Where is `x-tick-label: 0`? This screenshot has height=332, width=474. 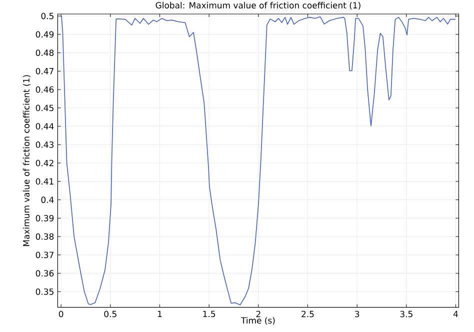 x-tick-label: 0 is located at coordinates (61, 314).